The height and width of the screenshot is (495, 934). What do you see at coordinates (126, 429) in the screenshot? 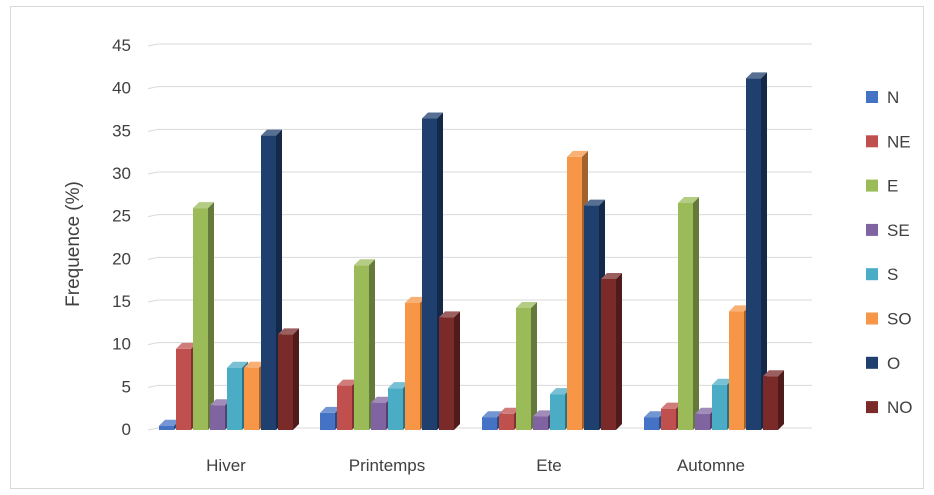
I see `y-tick-label: 0` at bounding box center [126, 429].